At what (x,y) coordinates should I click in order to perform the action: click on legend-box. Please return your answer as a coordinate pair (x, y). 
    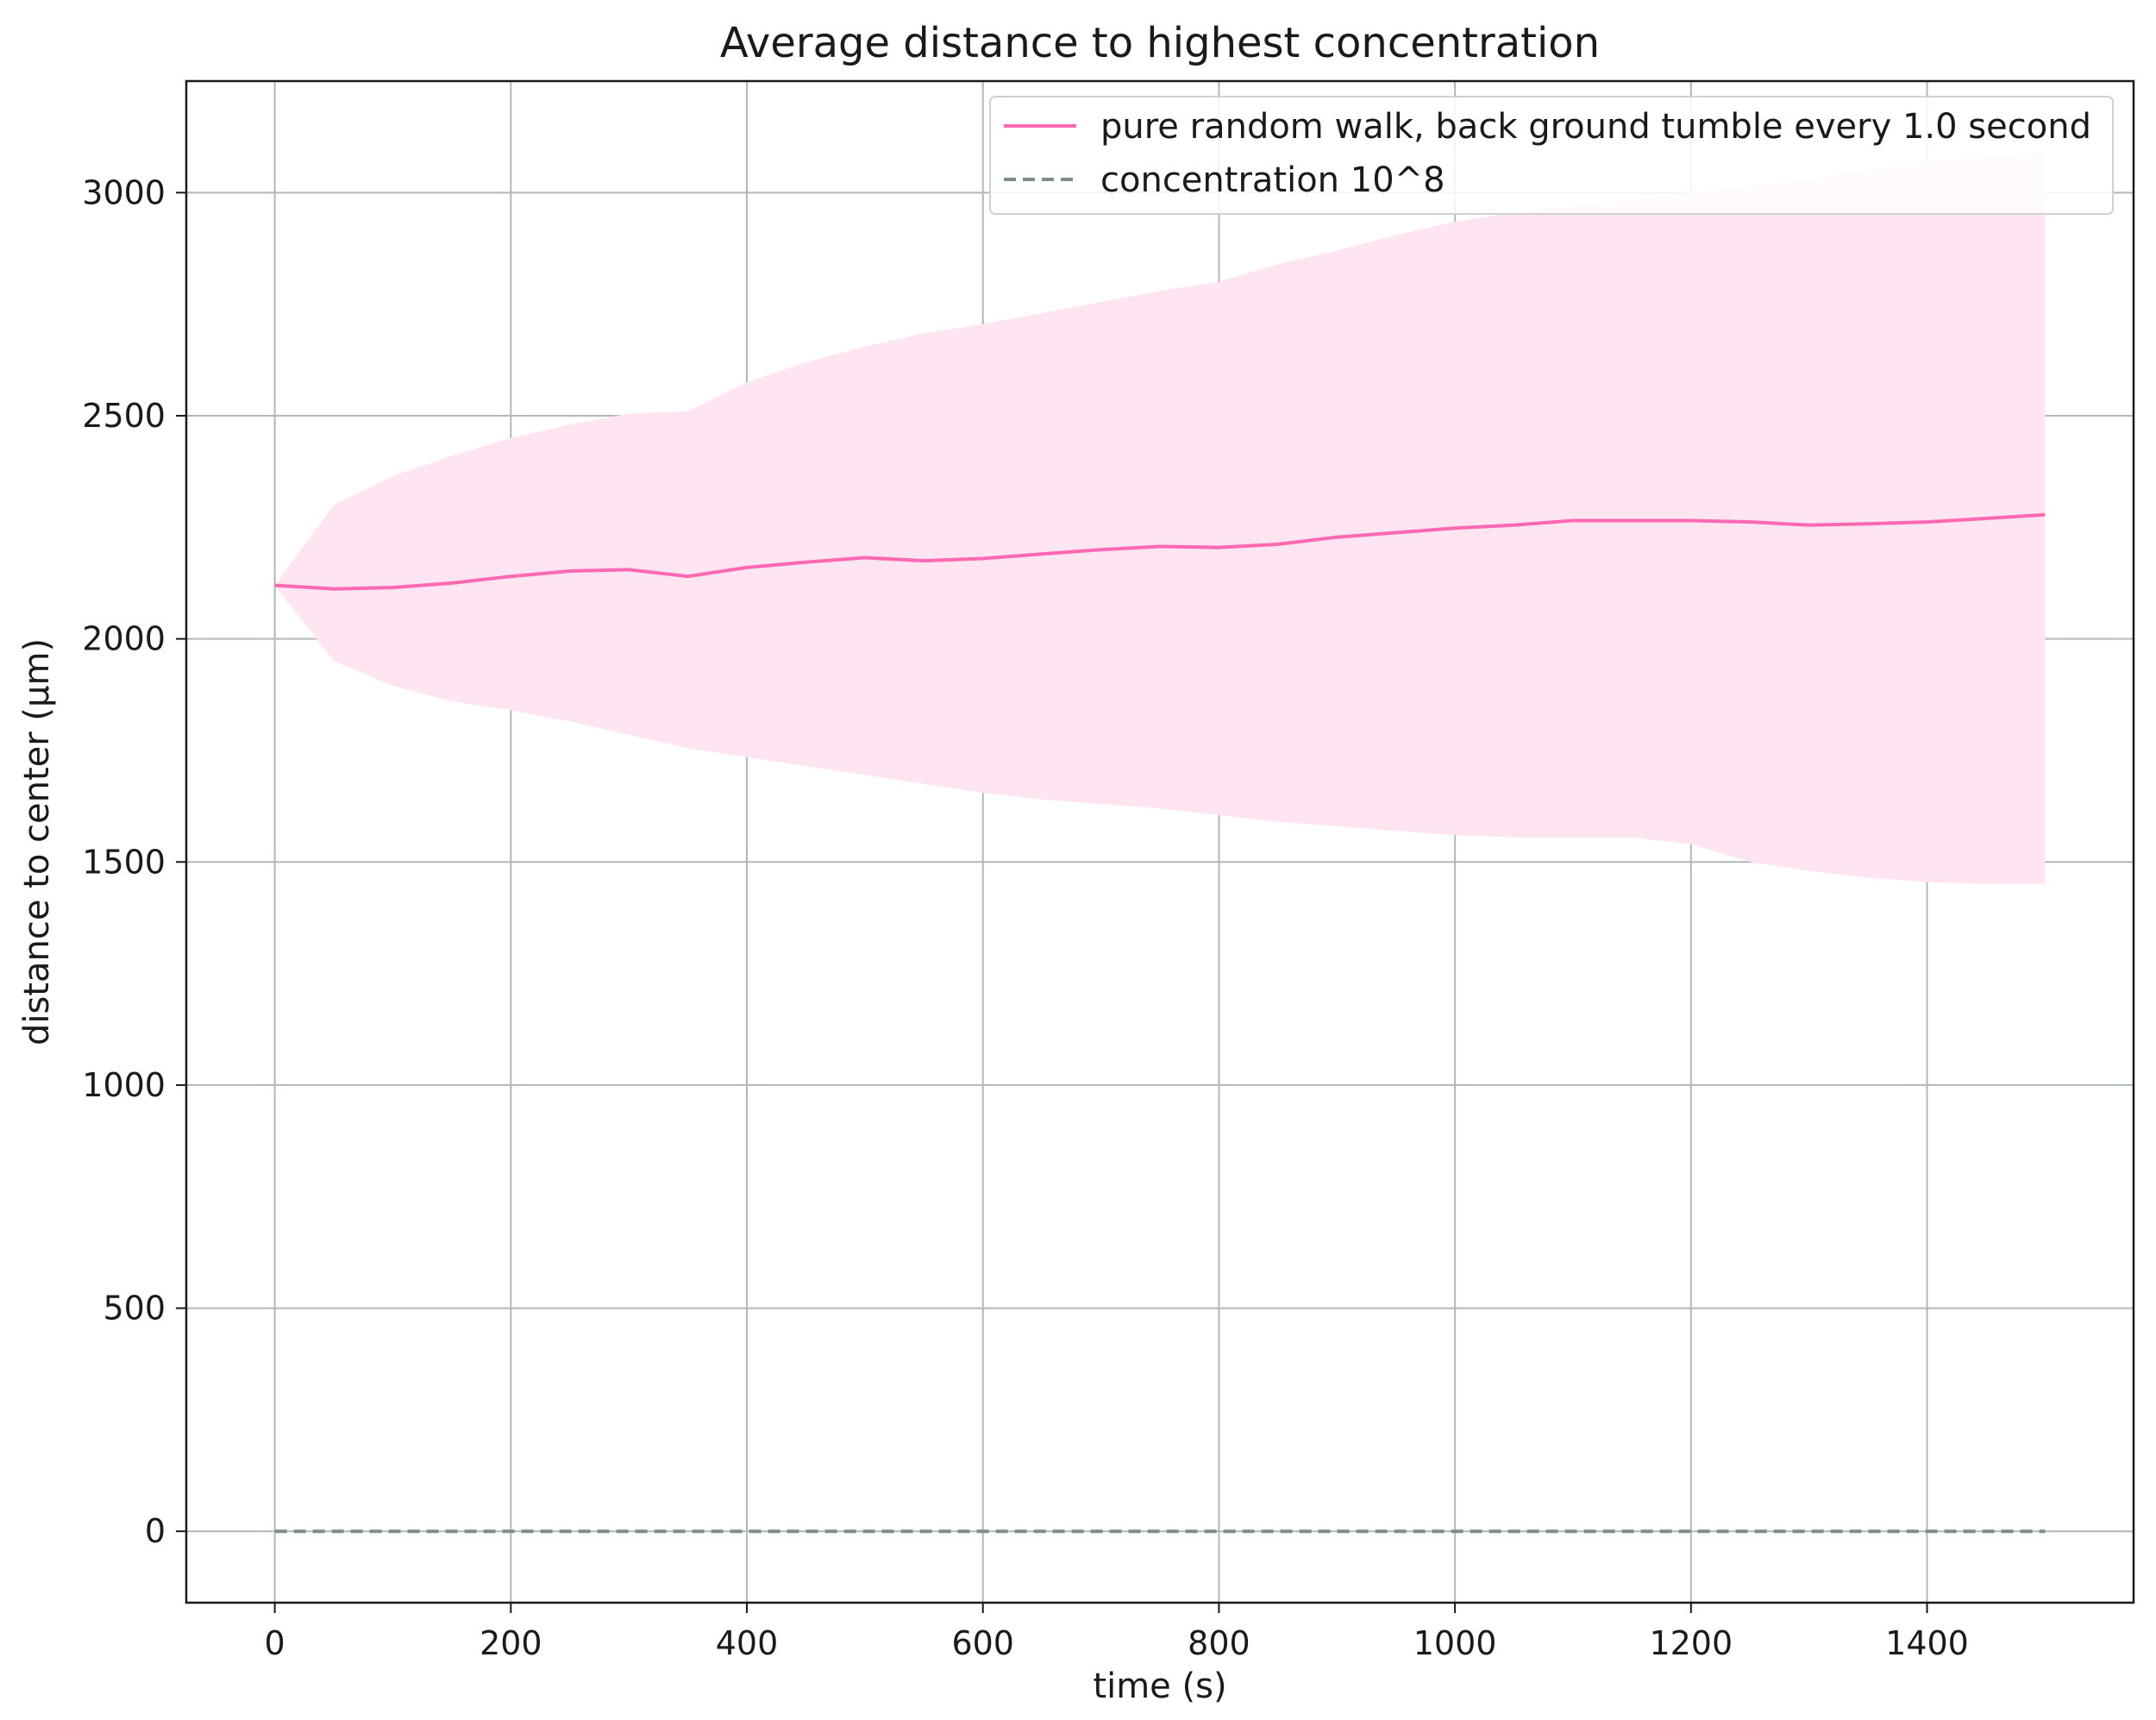
    Looking at the image, I should click on (1551, 156).